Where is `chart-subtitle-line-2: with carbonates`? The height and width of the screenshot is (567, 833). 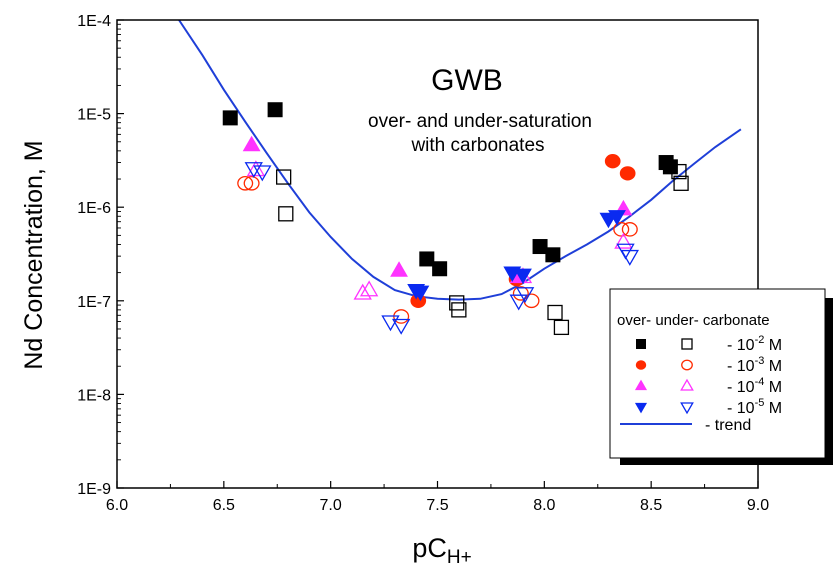
chart-subtitle-line-2: with carbonates is located at coordinates (477, 145).